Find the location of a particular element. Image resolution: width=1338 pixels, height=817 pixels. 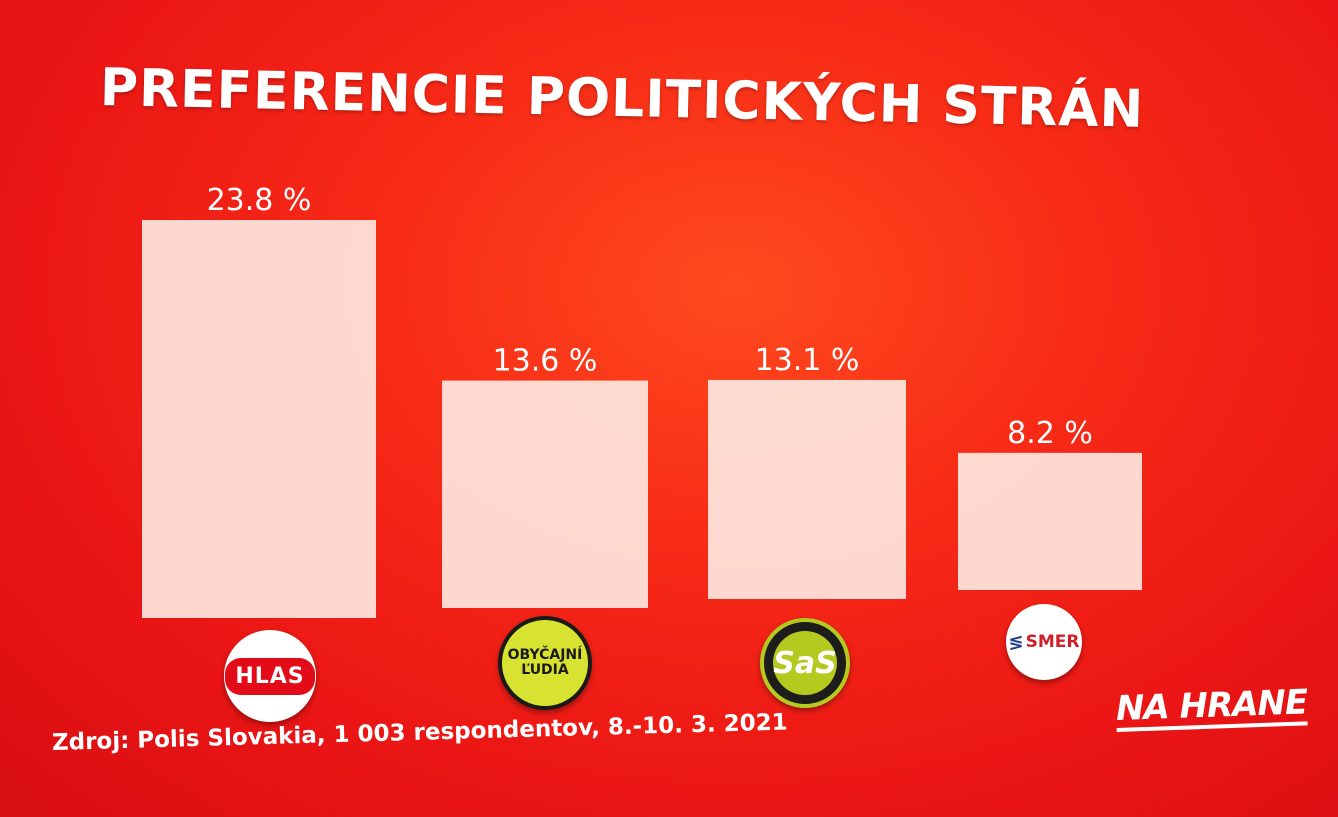

bar-hlas is located at coordinates (259, 419).